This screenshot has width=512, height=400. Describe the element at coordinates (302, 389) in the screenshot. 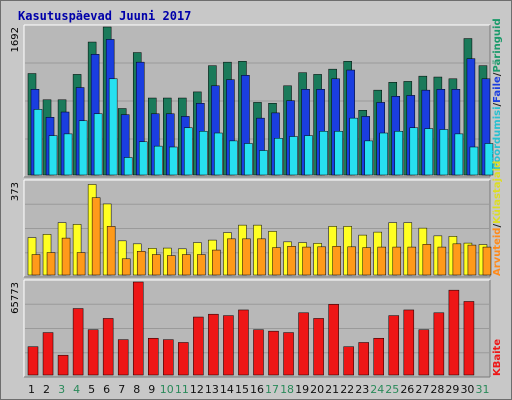

I see `x-tick-label: 19` at that location.